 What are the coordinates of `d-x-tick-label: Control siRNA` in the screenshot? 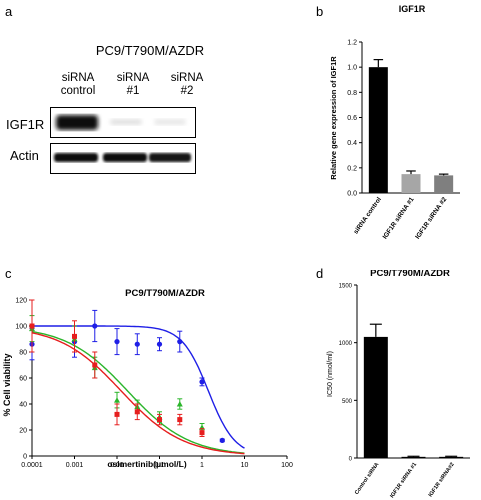 It's located at (367, 479).